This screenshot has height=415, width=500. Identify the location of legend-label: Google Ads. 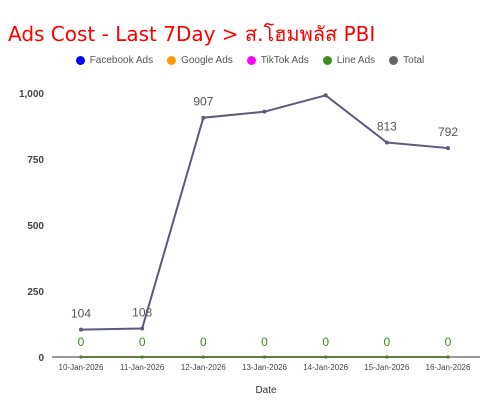
(207, 60).